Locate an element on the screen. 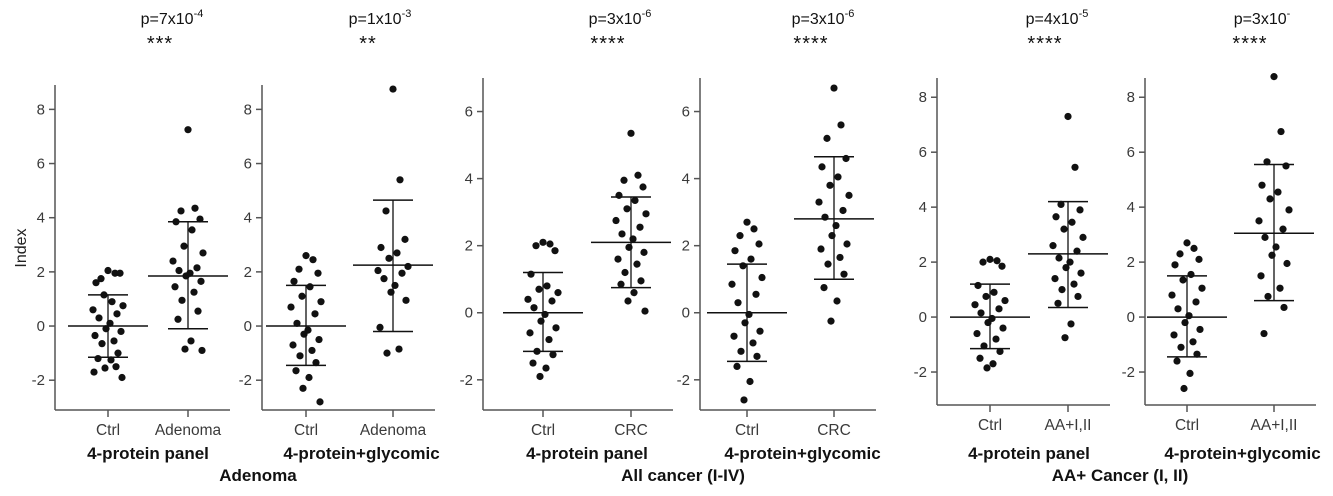  p-value-label: p=3x10- is located at coordinates (1262, 18).